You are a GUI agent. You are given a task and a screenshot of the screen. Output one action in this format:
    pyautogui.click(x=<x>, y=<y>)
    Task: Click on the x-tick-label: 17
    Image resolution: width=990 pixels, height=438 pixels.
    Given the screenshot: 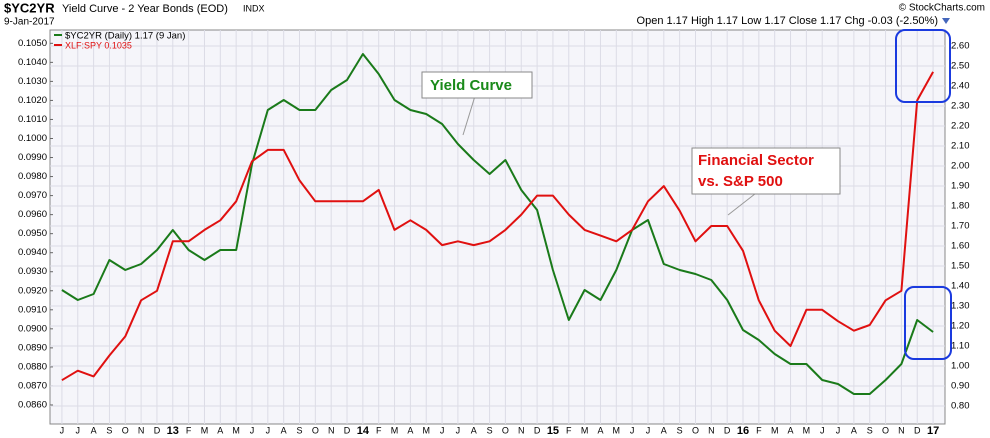 What is the action you would take?
    pyautogui.click(x=933, y=431)
    